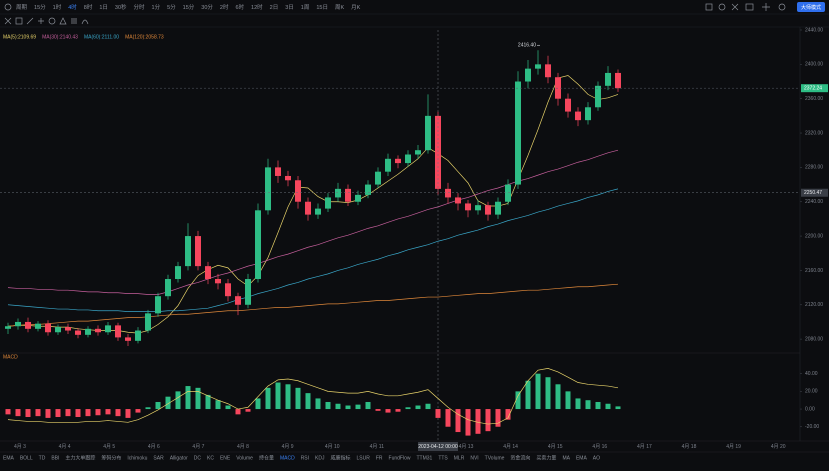 The height and width of the screenshot is (471, 829). I want to click on indicator-tab: BOLL, so click(26, 458).